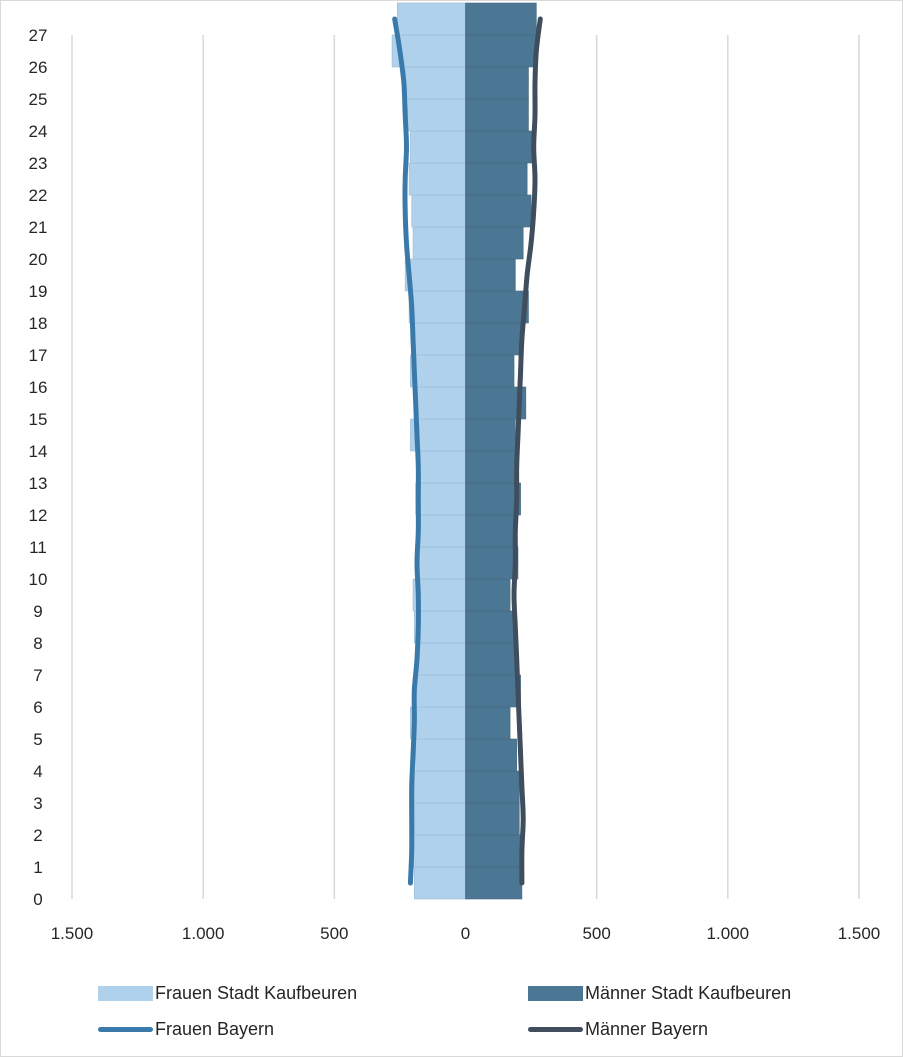 The width and height of the screenshot is (903, 1057). I want to click on y-tick-label: 4, so click(37, 771).